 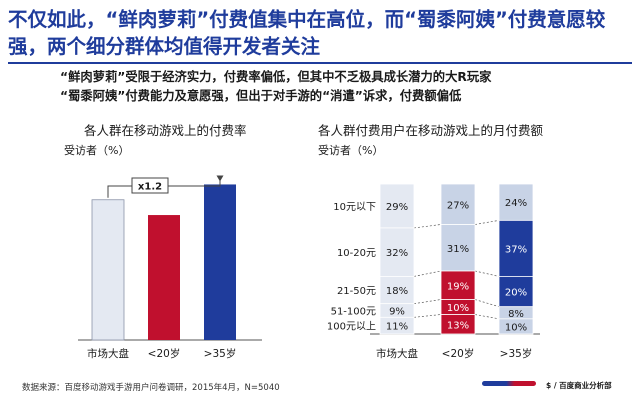 I want to click on stack-value-label-1-1: 31%, so click(x=458, y=249).